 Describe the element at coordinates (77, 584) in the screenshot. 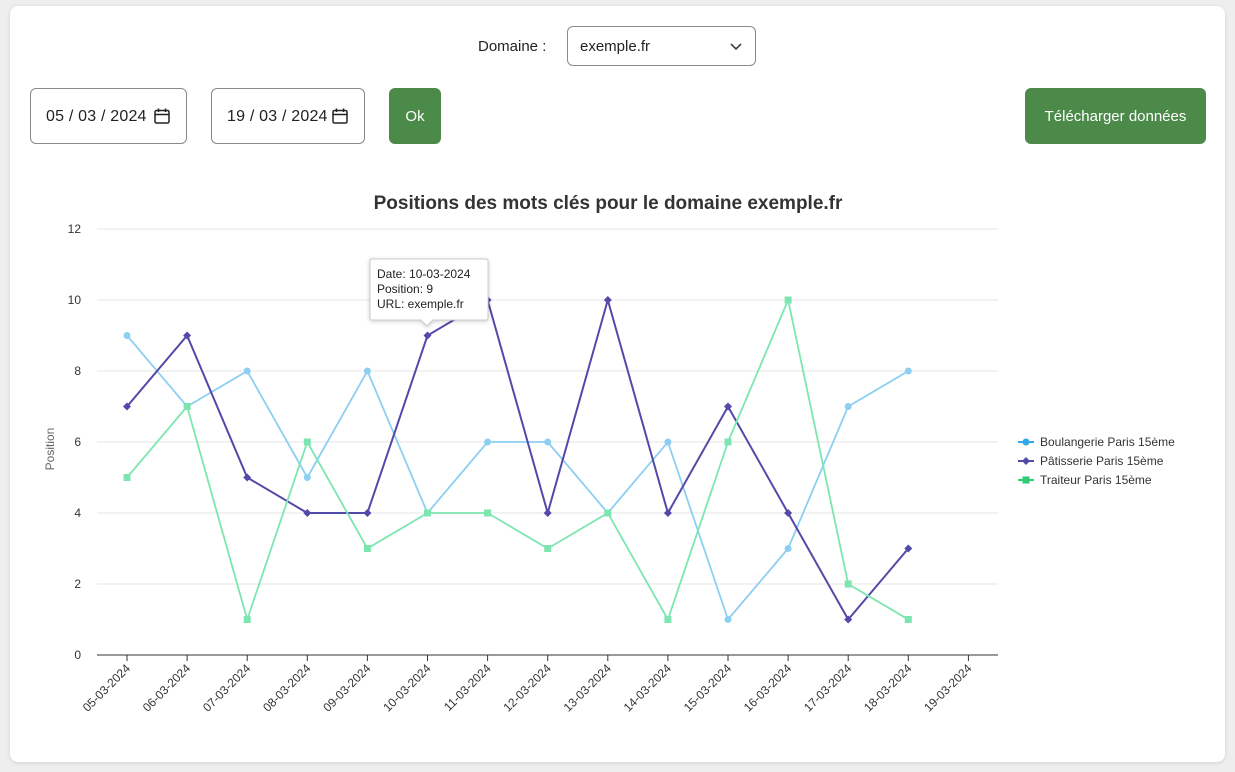

I see `y-tick-label: 2` at that location.